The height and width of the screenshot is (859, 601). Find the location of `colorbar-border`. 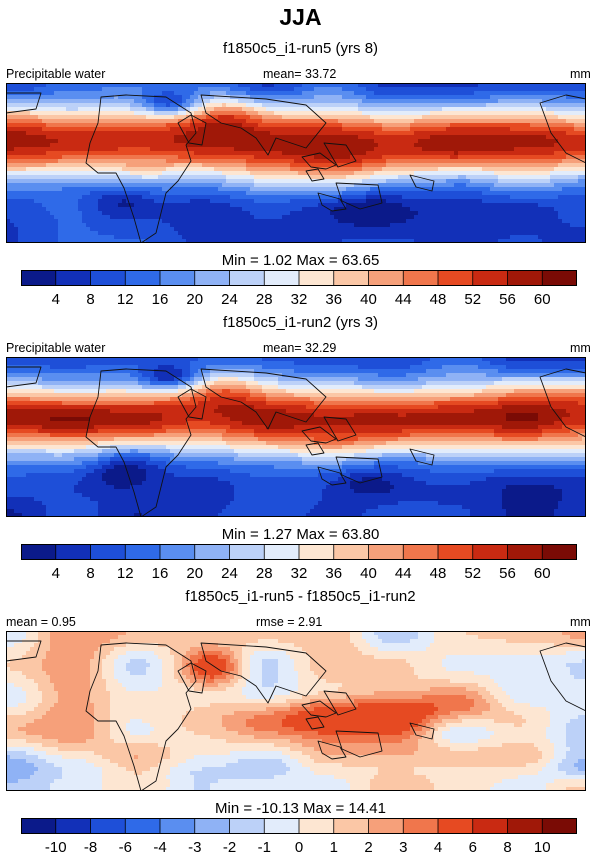

colorbar-border is located at coordinates (299, 826).